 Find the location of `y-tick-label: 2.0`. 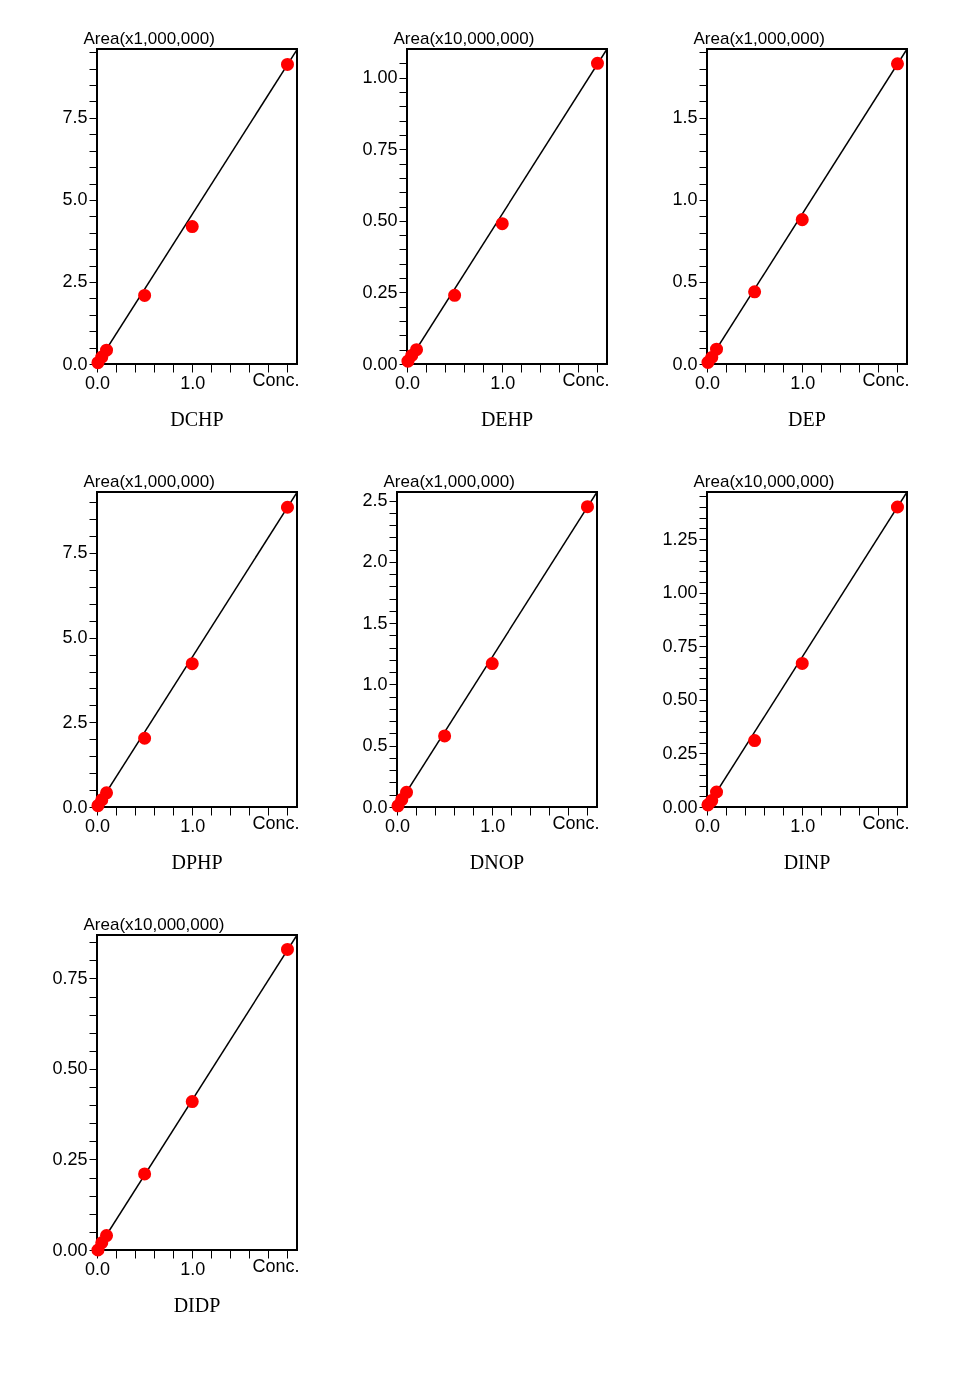

y-tick-label: 2.0 is located at coordinates (375, 561).